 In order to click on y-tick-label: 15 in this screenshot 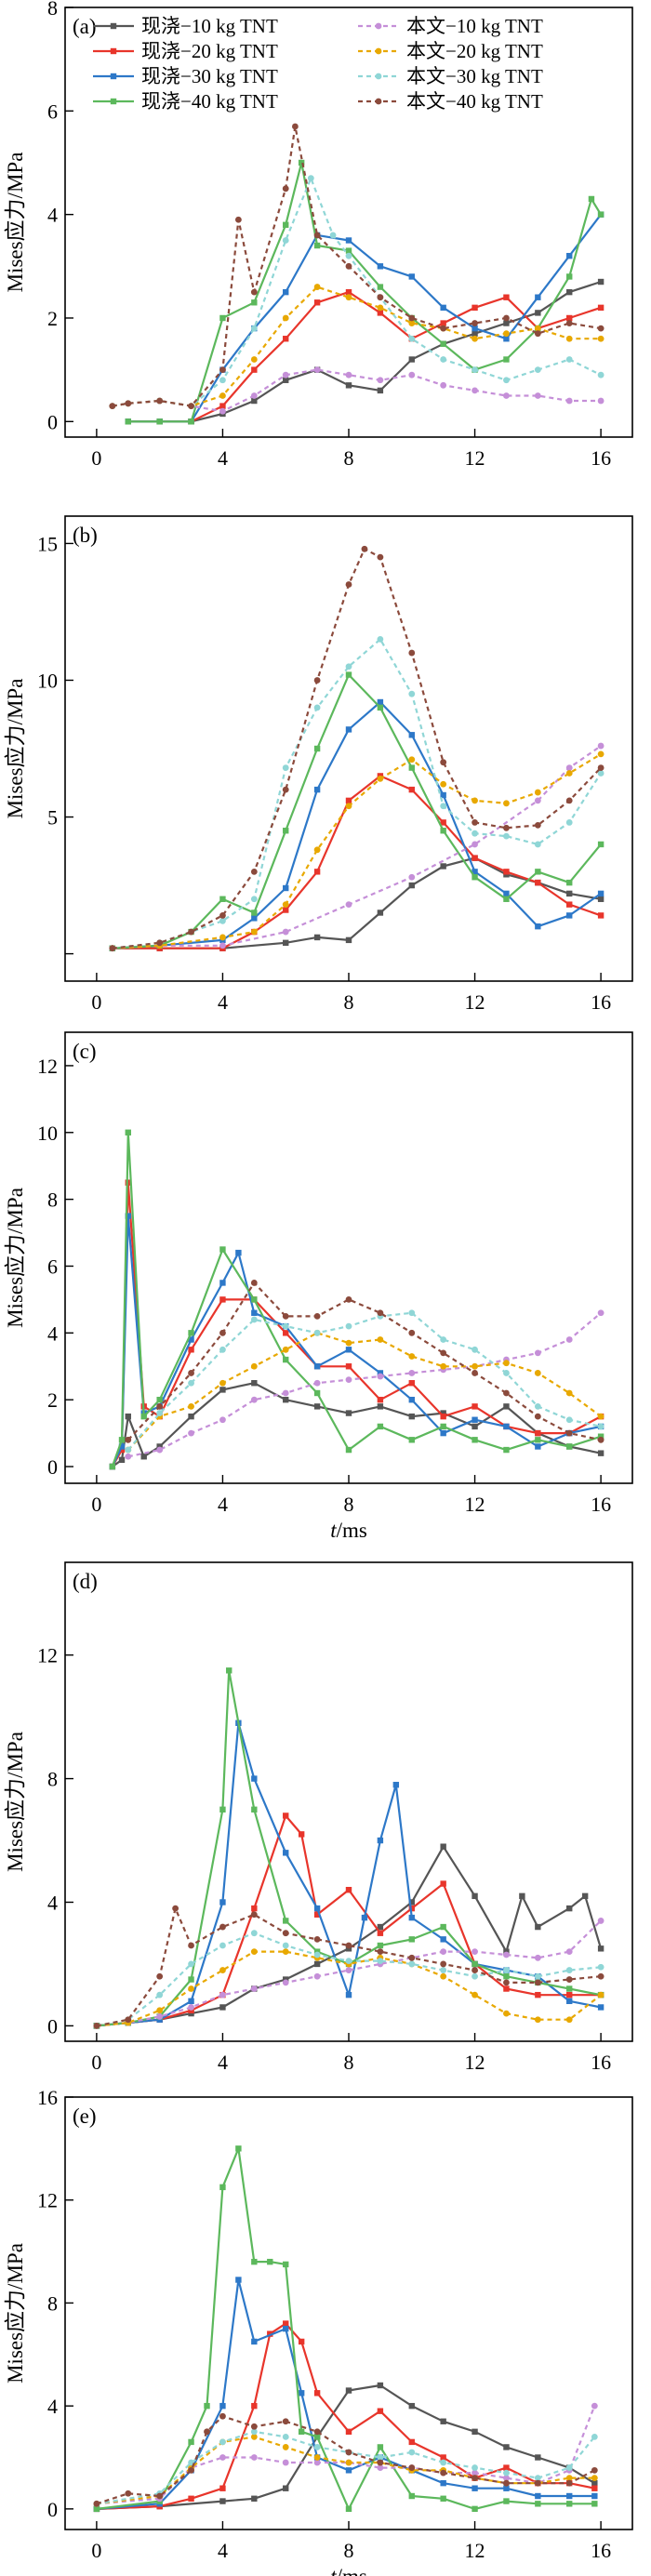, I will do `click(47, 543)`.